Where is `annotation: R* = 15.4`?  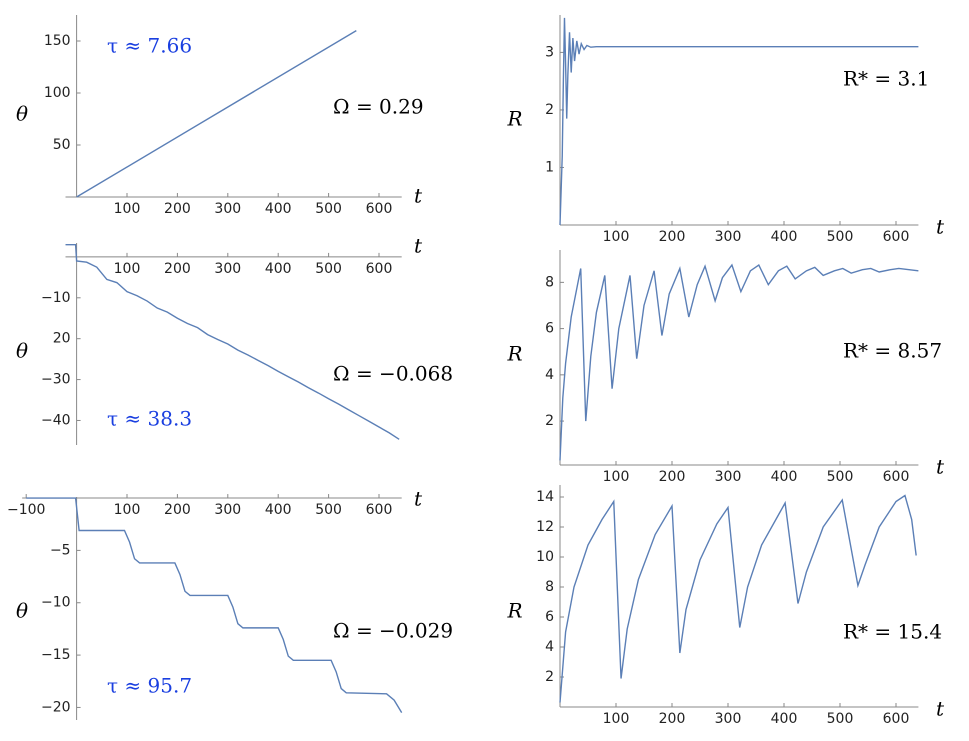 annotation: R* = 15.4 is located at coordinates (892, 632).